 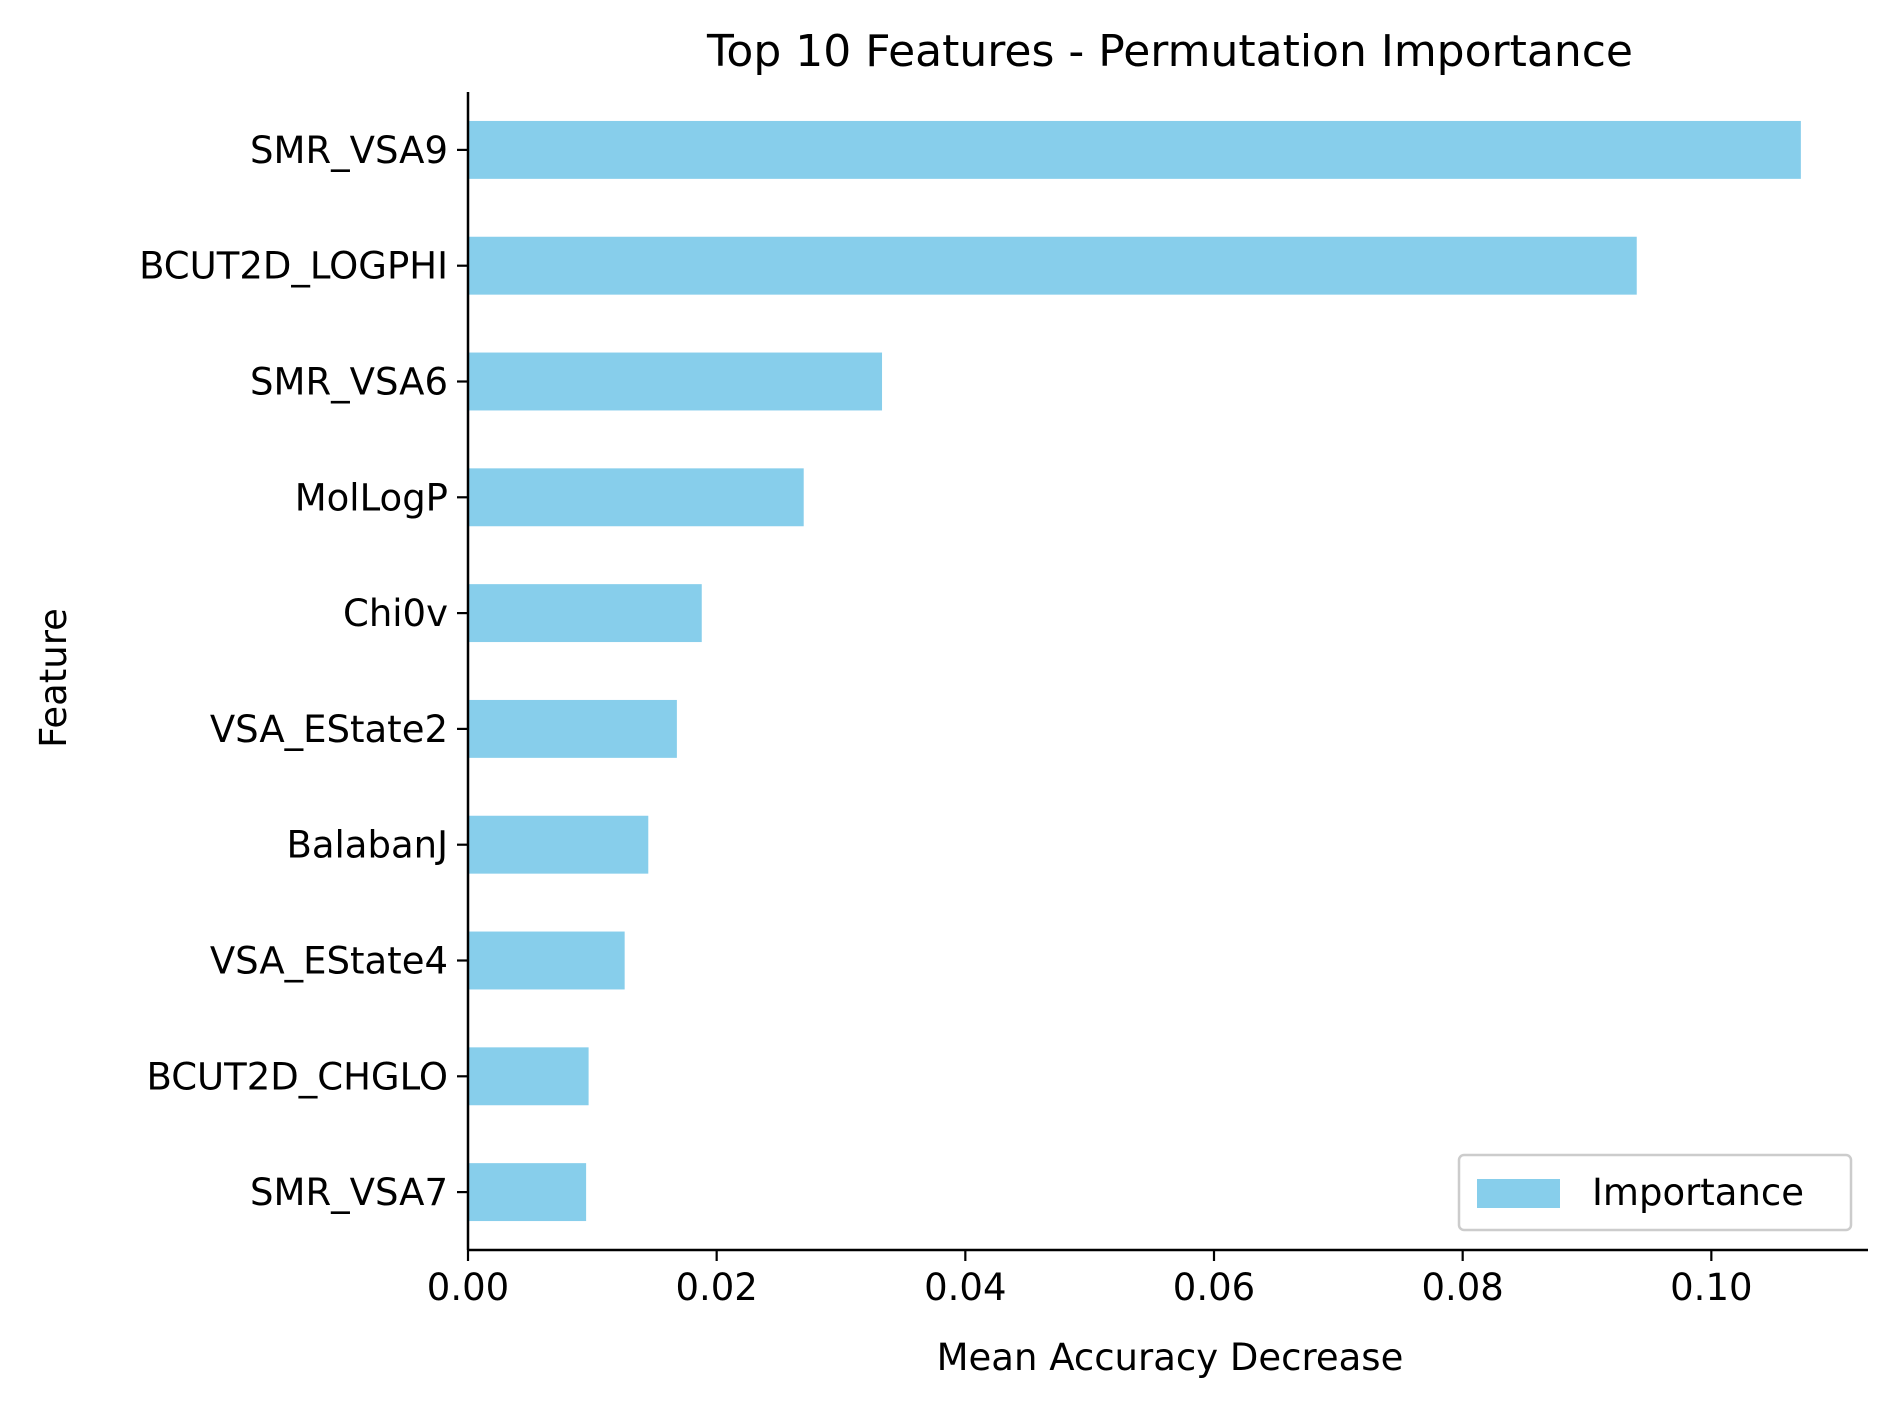 What do you see at coordinates (329, 961) in the screenshot?
I see `y-tick-label: VSA_EState4` at bounding box center [329, 961].